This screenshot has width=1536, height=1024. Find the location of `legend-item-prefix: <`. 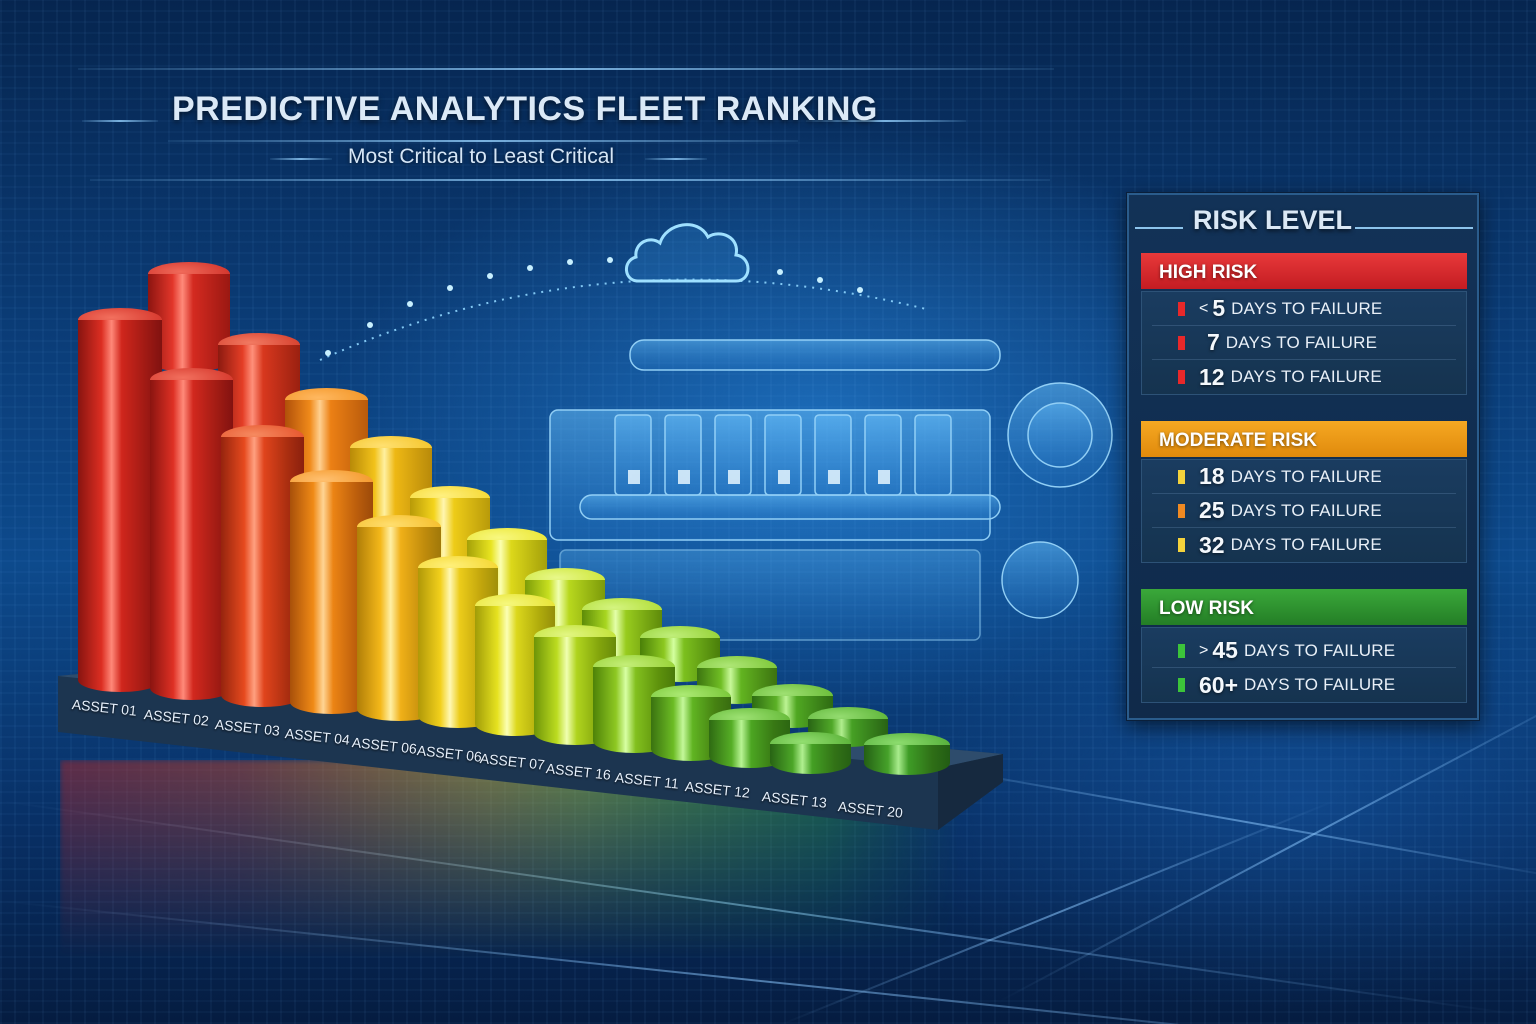

legend-item-prefix: < is located at coordinates (1204, 308).